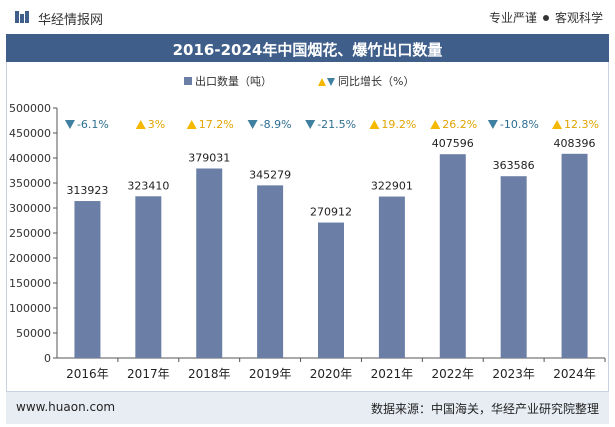  I want to click on legend-bar-swatch-icon, so click(188, 81).